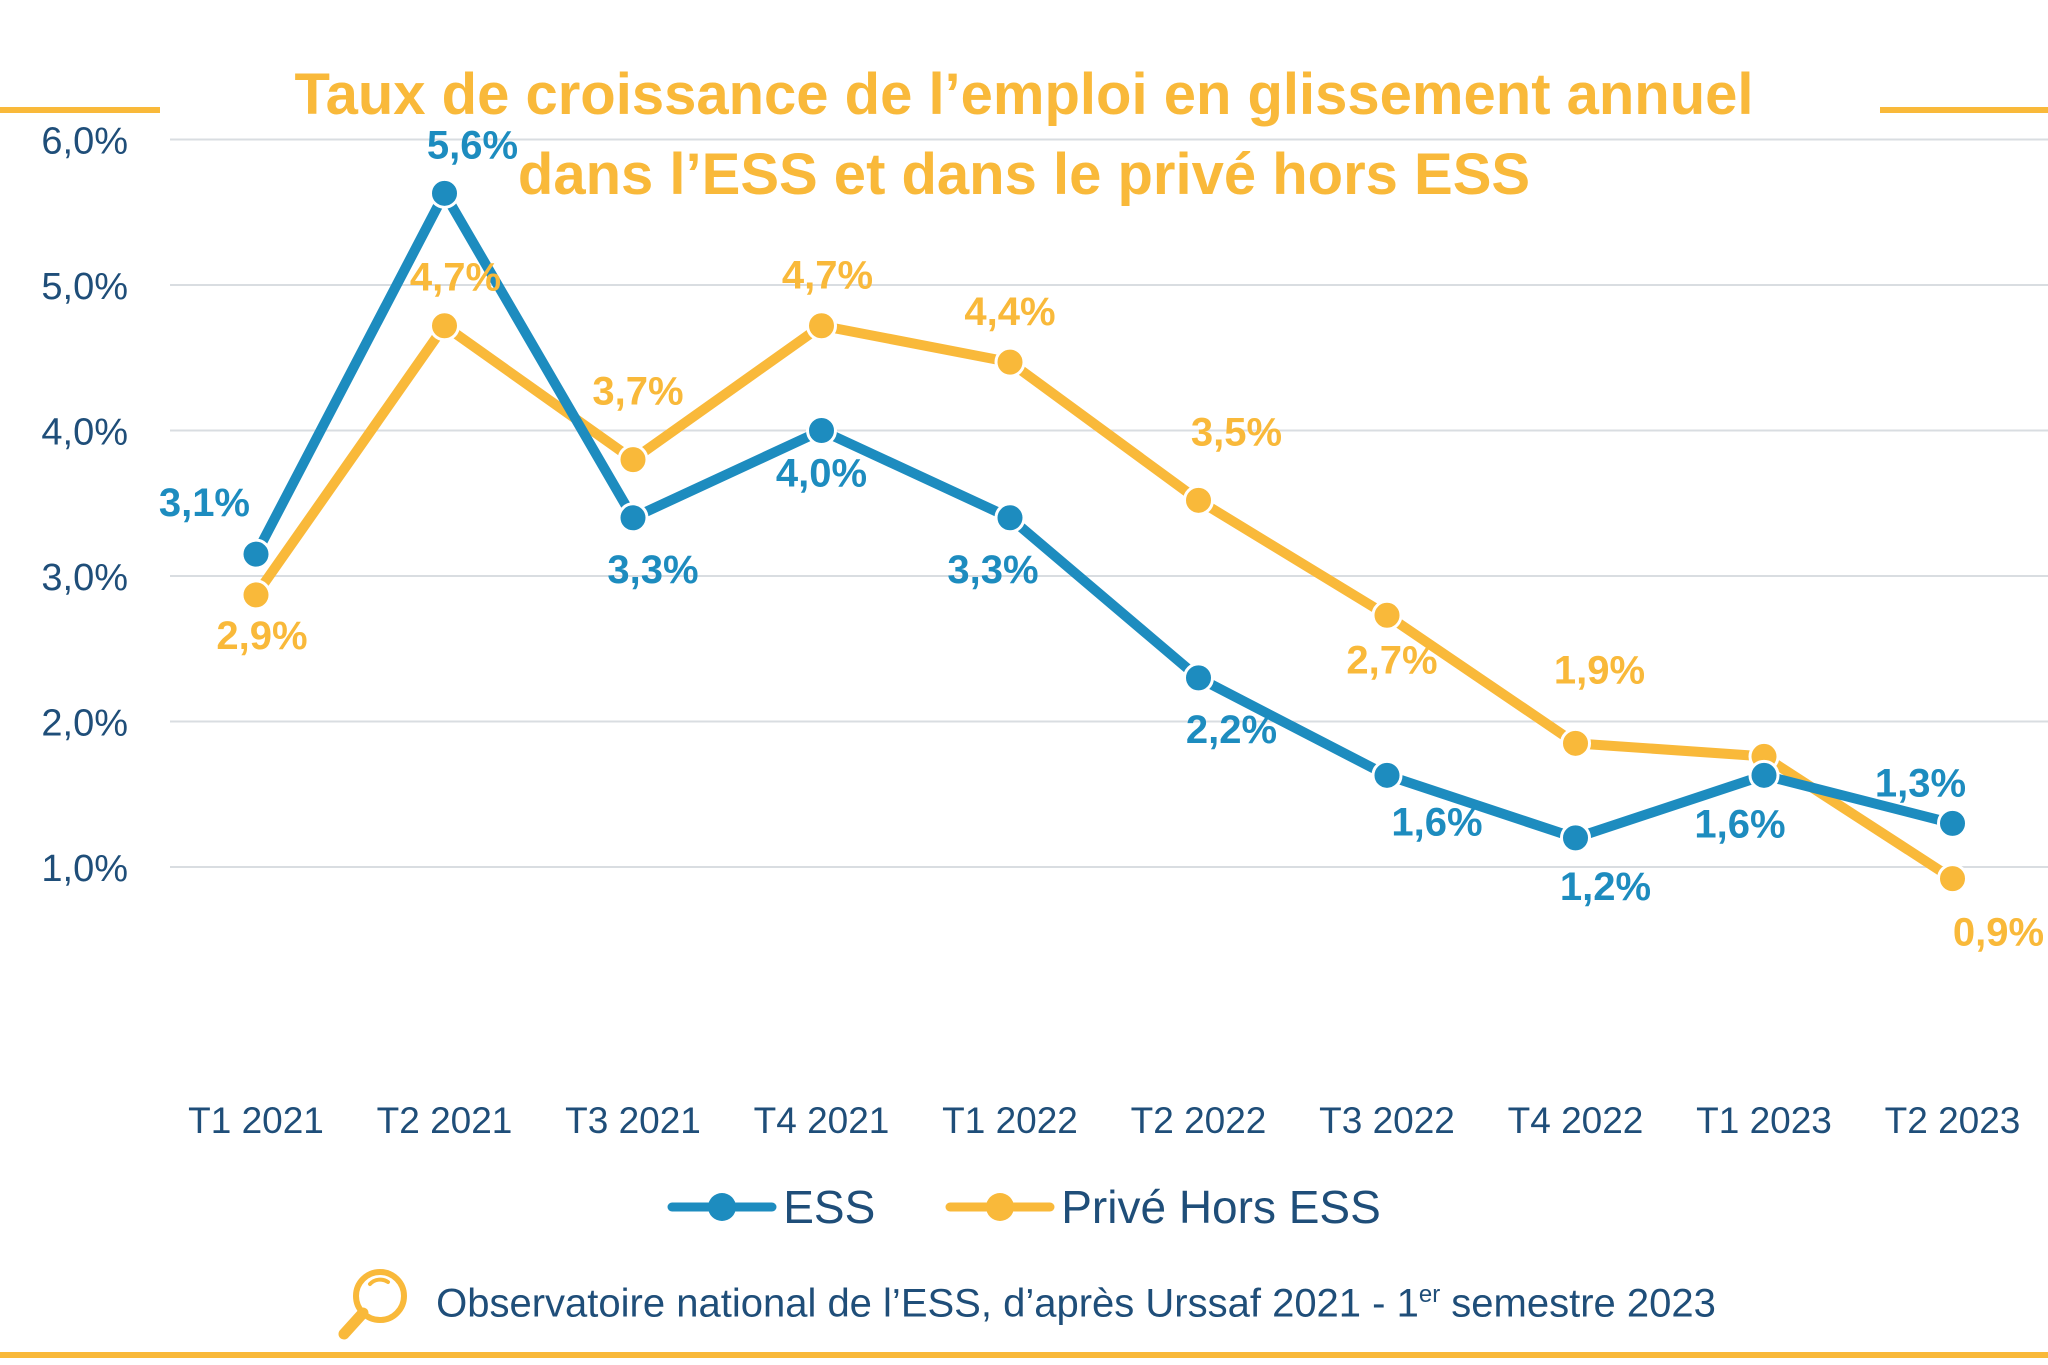 The image size is (2048, 1365). I want to click on data-label-prive: 4,4%, so click(1009, 312).